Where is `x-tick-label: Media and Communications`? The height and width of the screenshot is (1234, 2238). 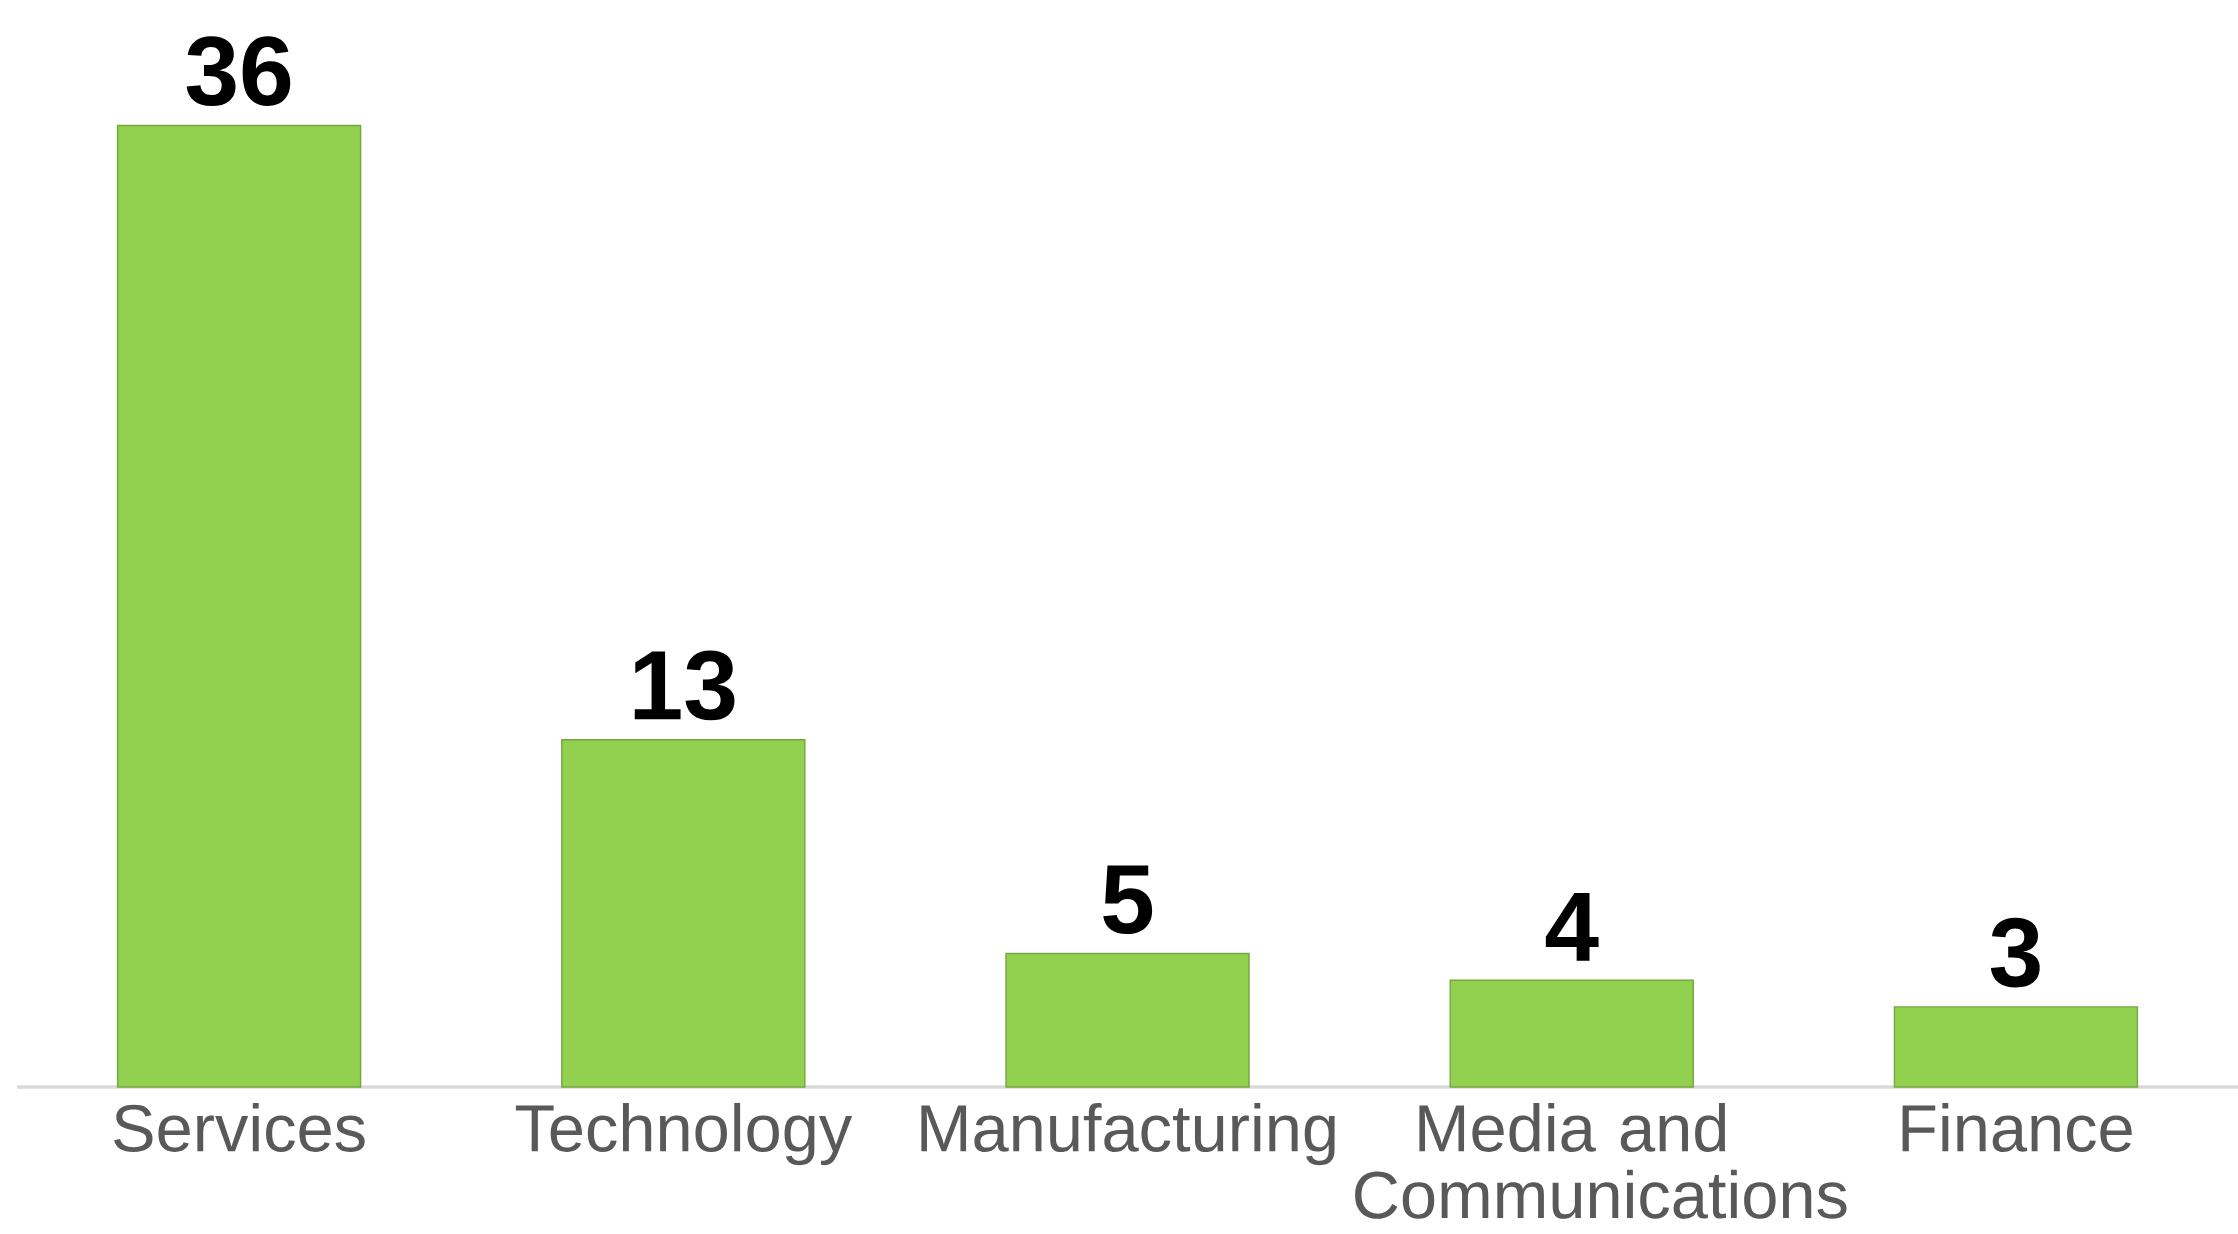
x-tick-label: Media and Communications is located at coordinates (1601, 1160).